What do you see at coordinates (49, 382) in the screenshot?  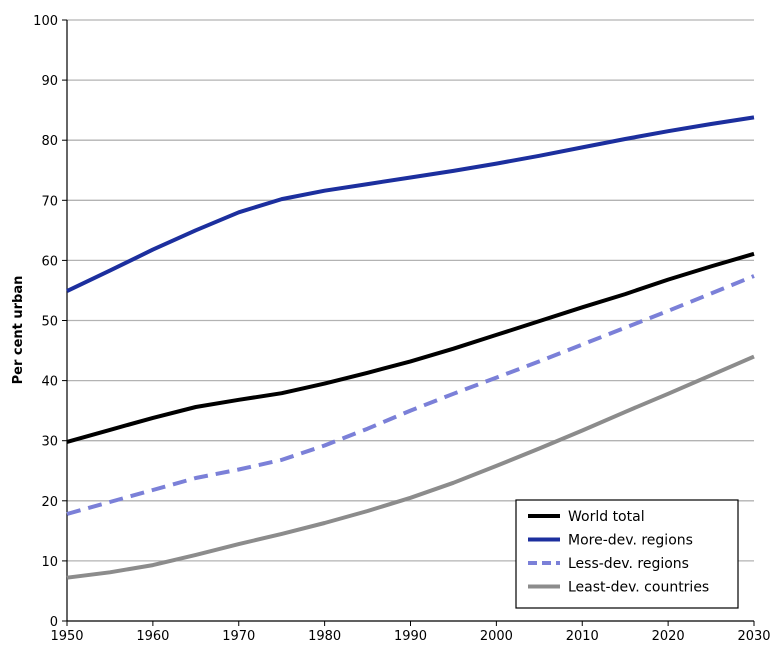 I see `y-tick-label: 40` at bounding box center [49, 382].